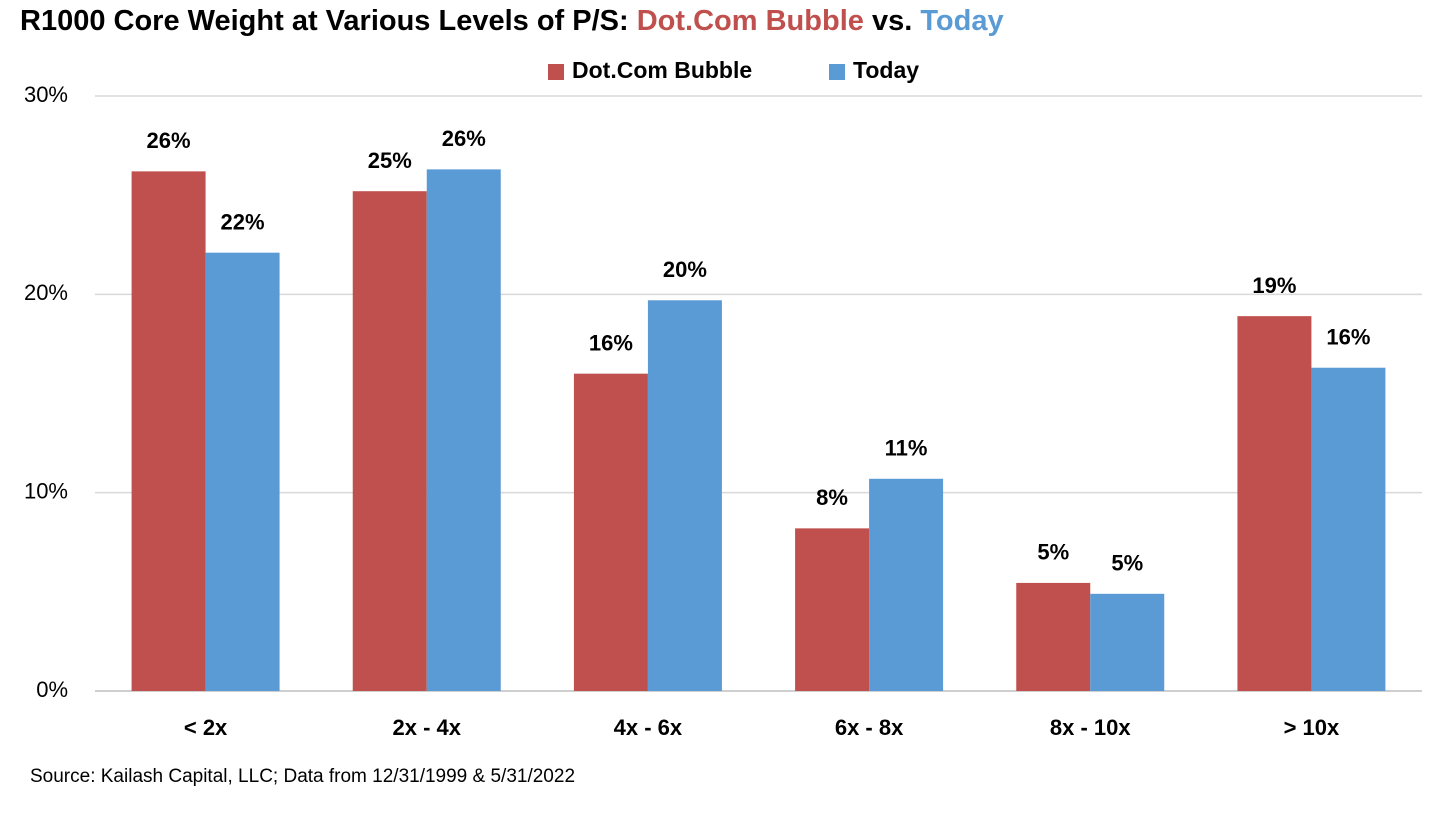 This screenshot has height=817, width=1444. Describe the element at coordinates (892, 21) in the screenshot. I see `title-joiner: vs.` at that location.